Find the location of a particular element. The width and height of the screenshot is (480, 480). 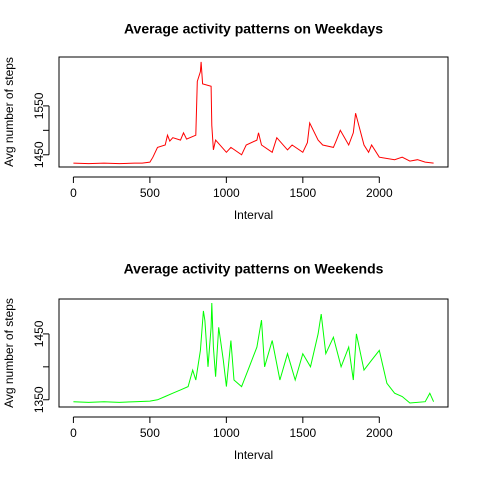

y-tick-label: 1550 is located at coordinates (39, 105).